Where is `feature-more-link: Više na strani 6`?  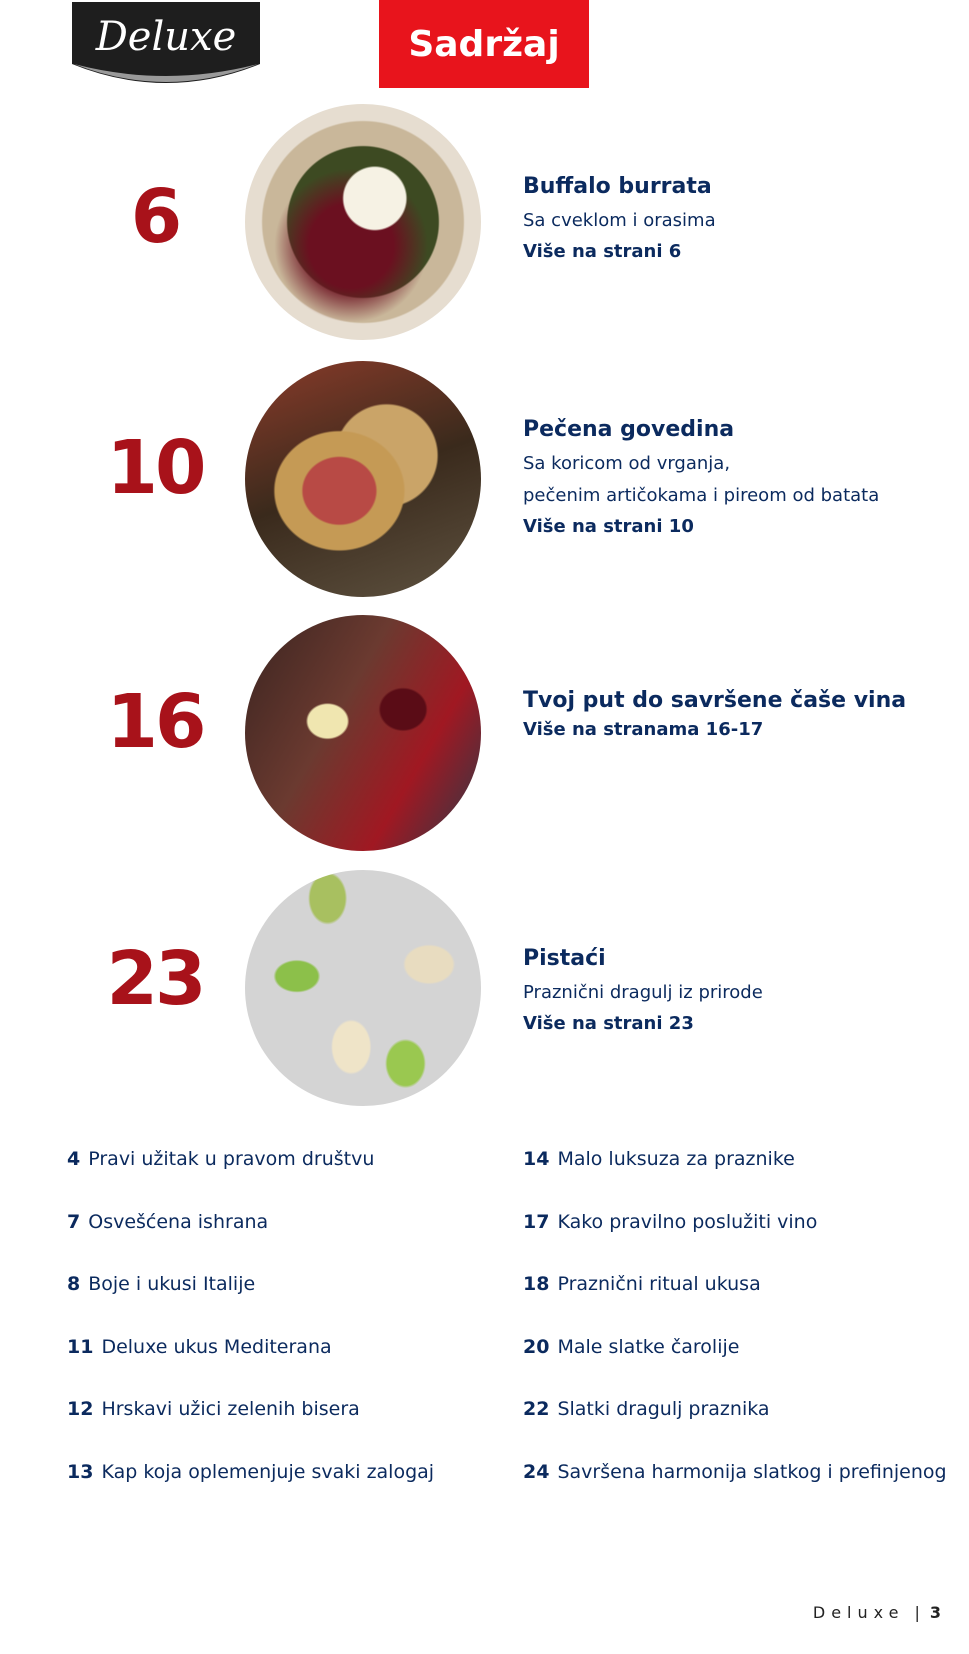 feature-more-link: Više na strani 6 is located at coordinates (602, 251).